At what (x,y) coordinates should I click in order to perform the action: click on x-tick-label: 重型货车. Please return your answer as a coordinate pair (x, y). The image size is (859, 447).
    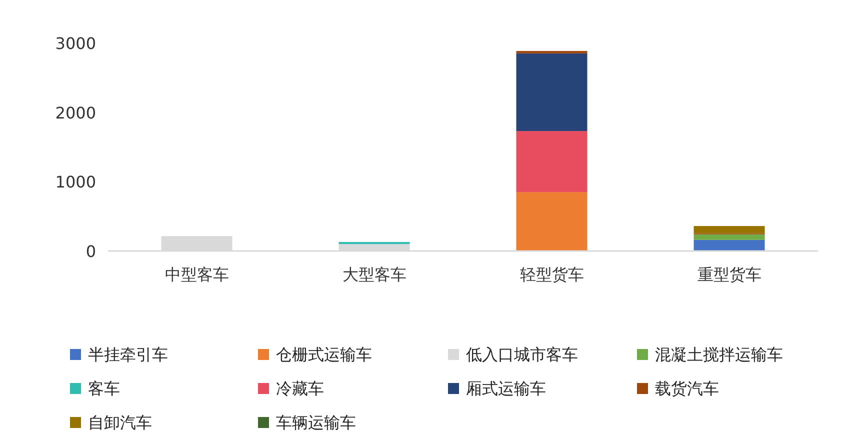
    Looking at the image, I should click on (729, 274).